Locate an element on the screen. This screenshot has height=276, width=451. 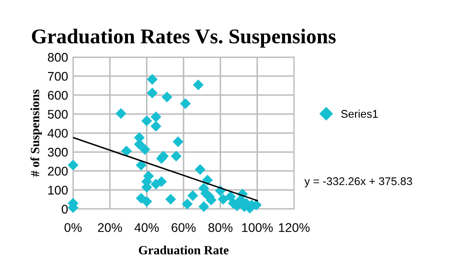
y-tick-label: 500 is located at coordinates (58, 114).